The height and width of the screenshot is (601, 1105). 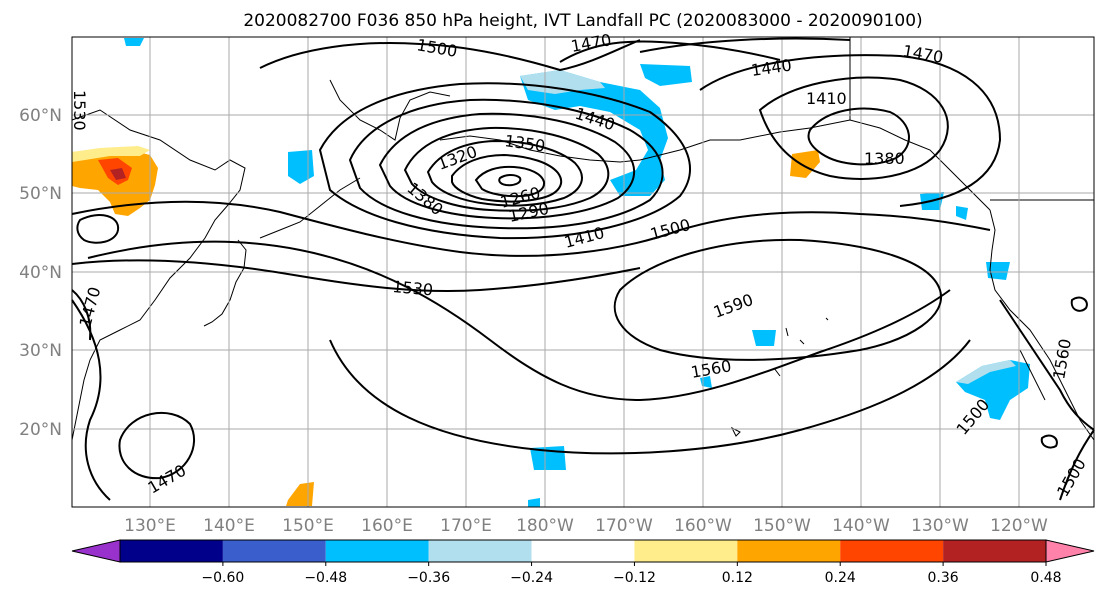 I want to click on contour-1560-south, so click(x=650, y=397).